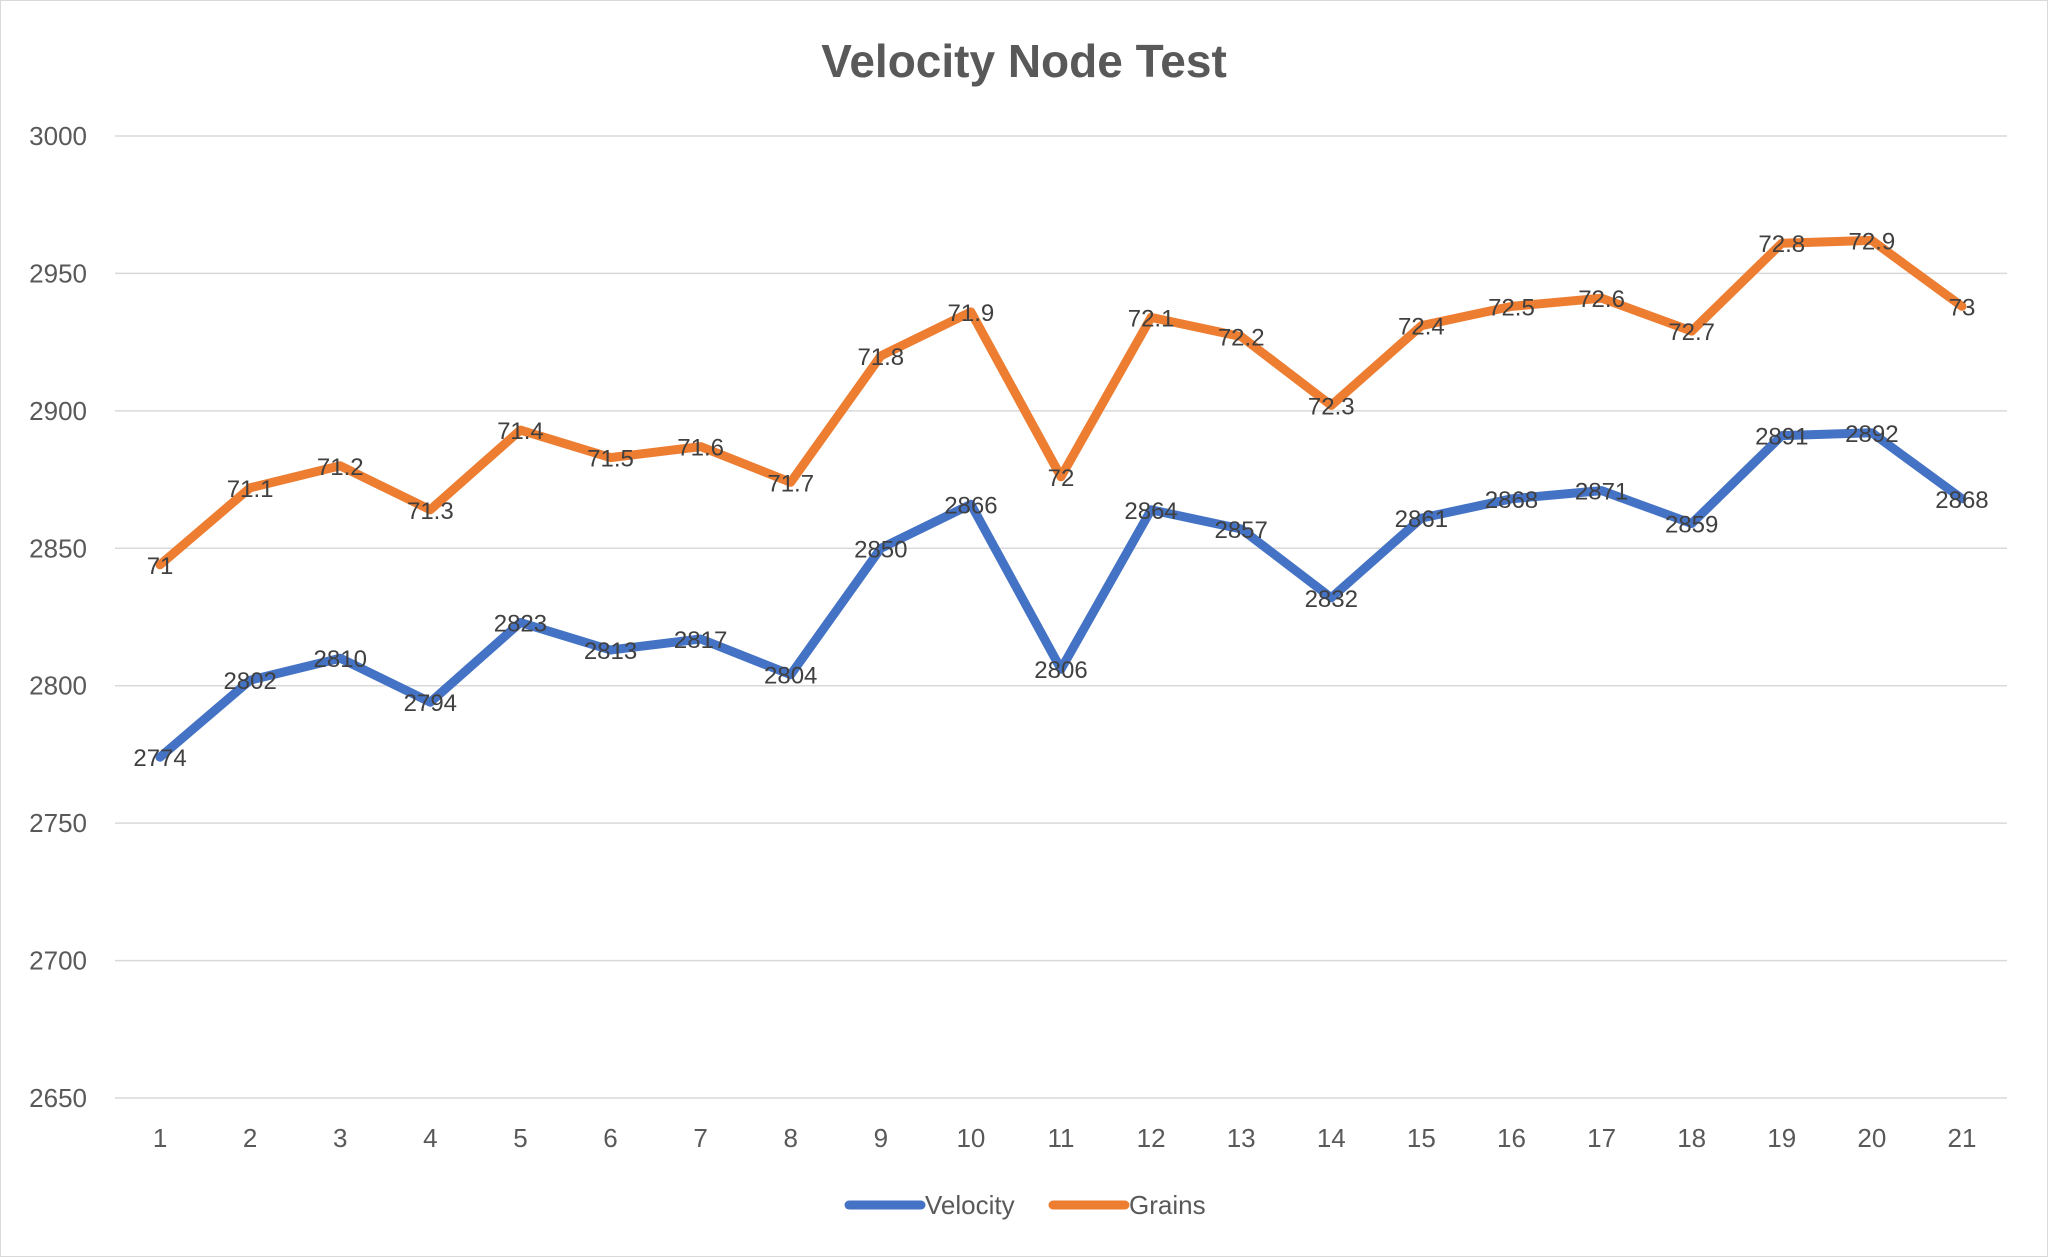  What do you see at coordinates (340, 1138) in the screenshot?
I see `x-tick-label: 3` at bounding box center [340, 1138].